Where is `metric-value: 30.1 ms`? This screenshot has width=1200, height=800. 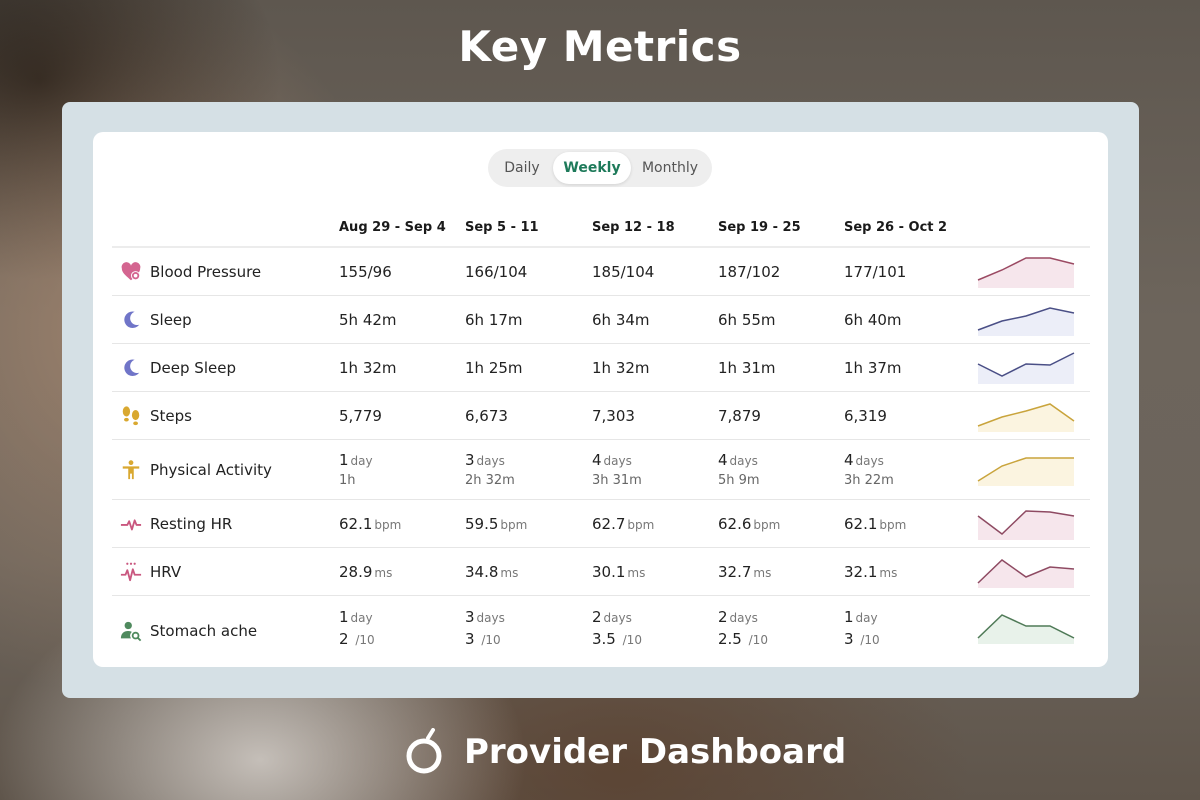 metric-value: 30.1 ms is located at coordinates (619, 572).